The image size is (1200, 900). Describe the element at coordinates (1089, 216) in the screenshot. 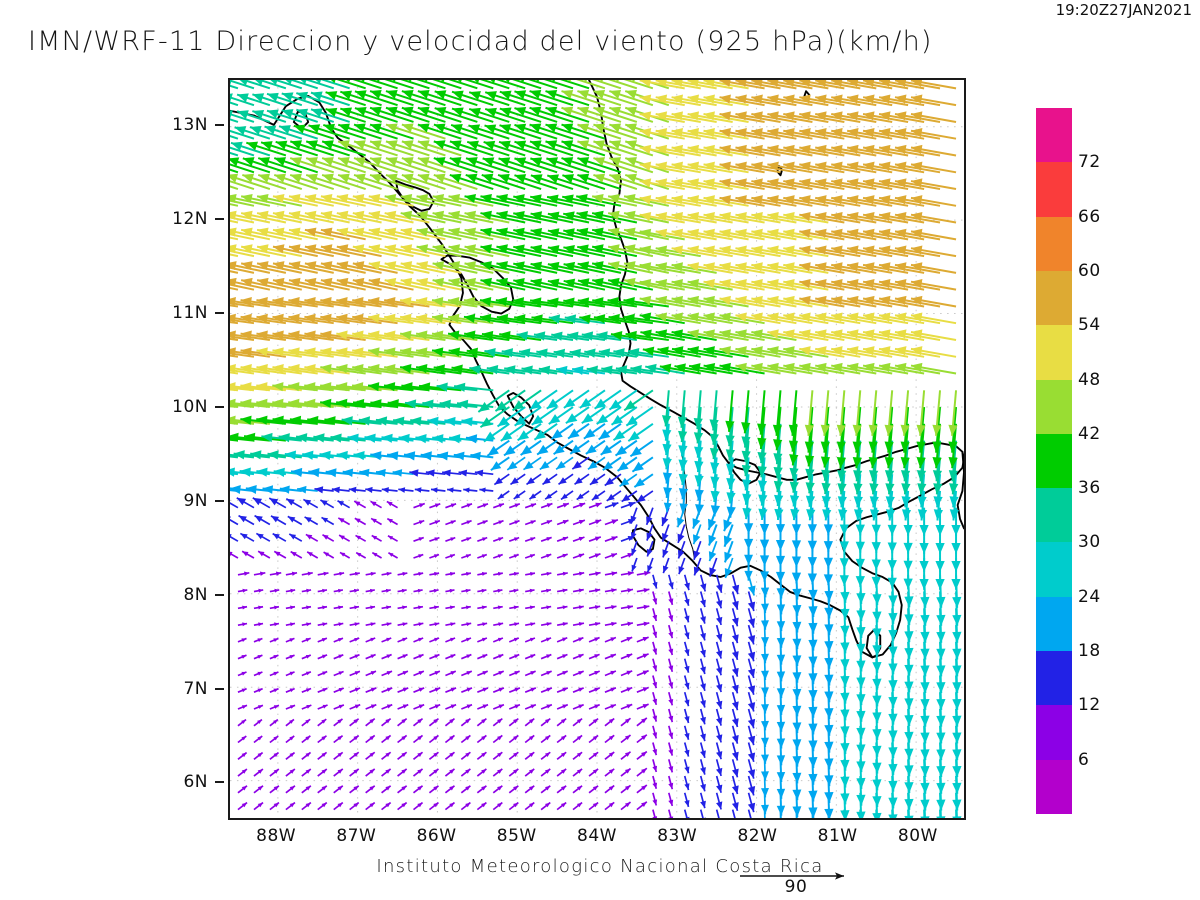

I see `colorbar-tick-label: 66` at that location.